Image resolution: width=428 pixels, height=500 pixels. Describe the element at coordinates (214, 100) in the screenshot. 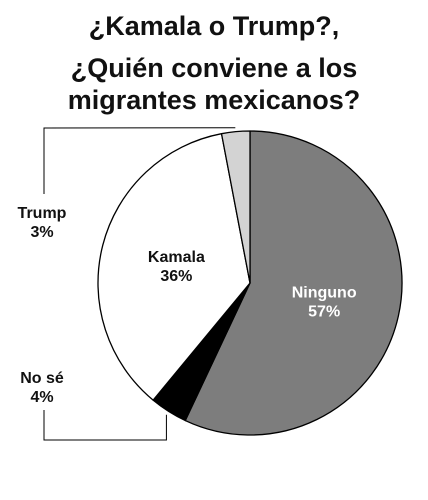

I see `chart-title-line-3: migrantes mexicanos?` at that location.